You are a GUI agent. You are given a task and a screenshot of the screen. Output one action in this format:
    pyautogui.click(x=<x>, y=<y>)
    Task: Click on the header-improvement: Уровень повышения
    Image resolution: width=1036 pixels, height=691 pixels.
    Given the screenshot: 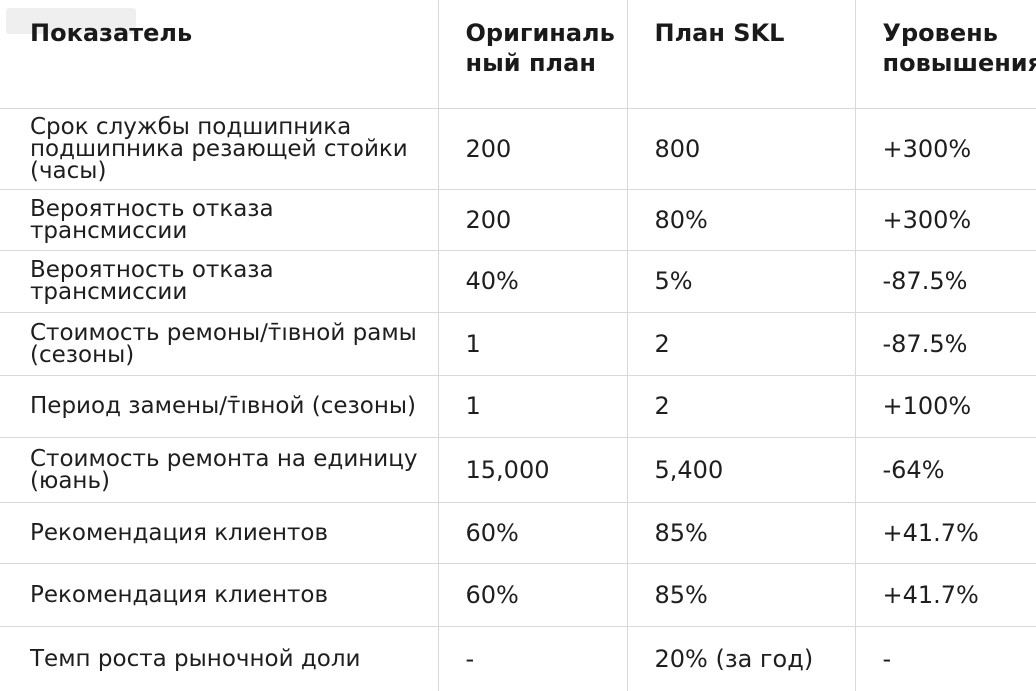 What is the action you would take?
    pyautogui.click(x=945, y=54)
    